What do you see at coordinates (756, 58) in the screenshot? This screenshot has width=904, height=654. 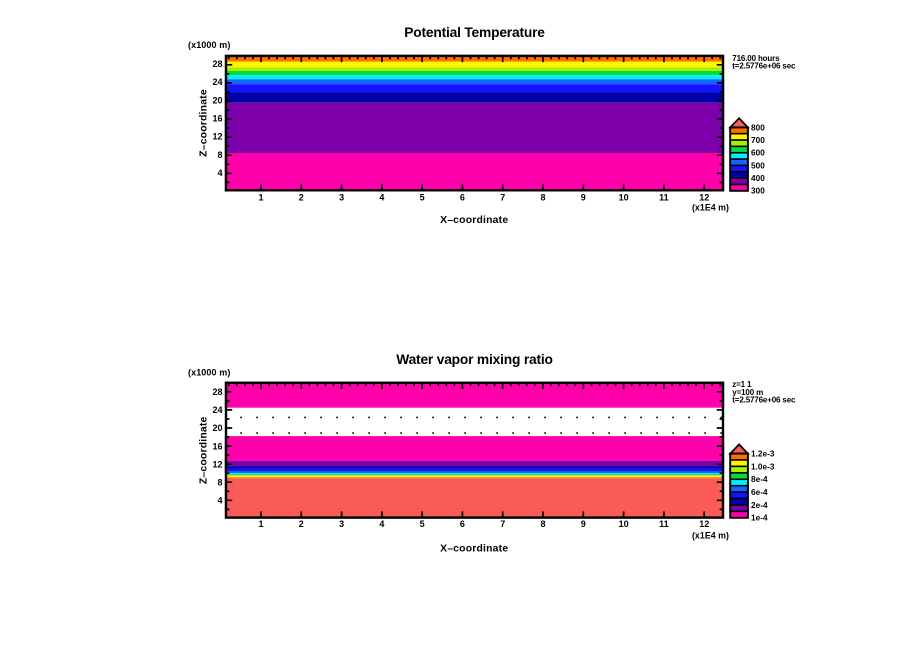 I see `svg-text: 716.00 hours` at bounding box center [756, 58].